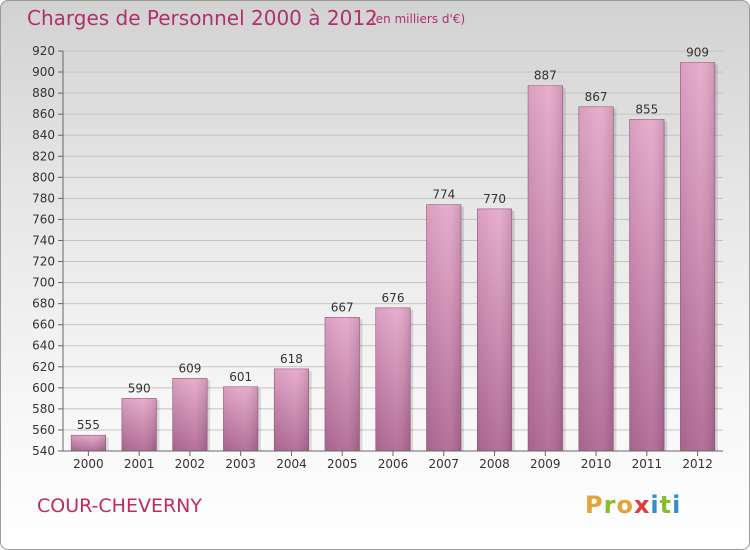 The height and width of the screenshot is (550, 750). I want to click on y-tick-label: 800, so click(43, 177).